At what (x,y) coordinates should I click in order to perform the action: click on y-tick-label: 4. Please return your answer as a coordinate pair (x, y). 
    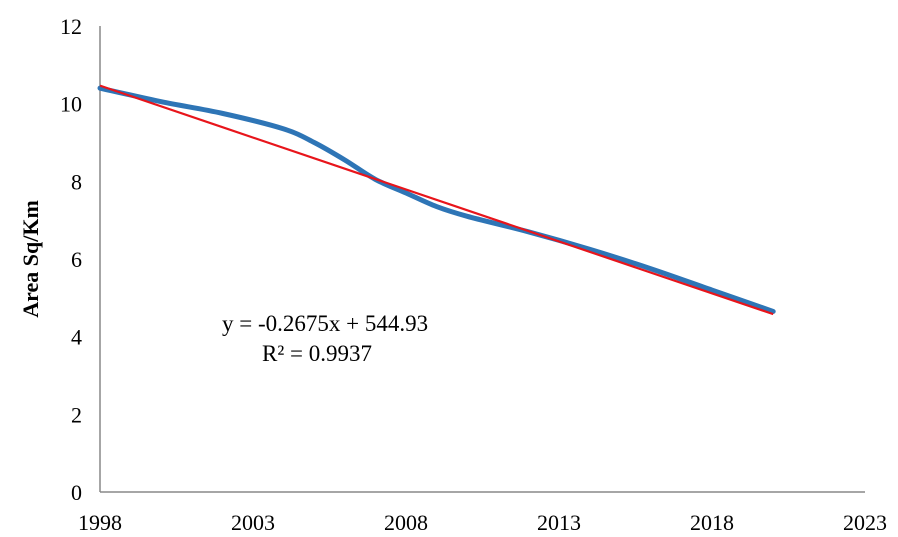
    Looking at the image, I should click on (76, 337).